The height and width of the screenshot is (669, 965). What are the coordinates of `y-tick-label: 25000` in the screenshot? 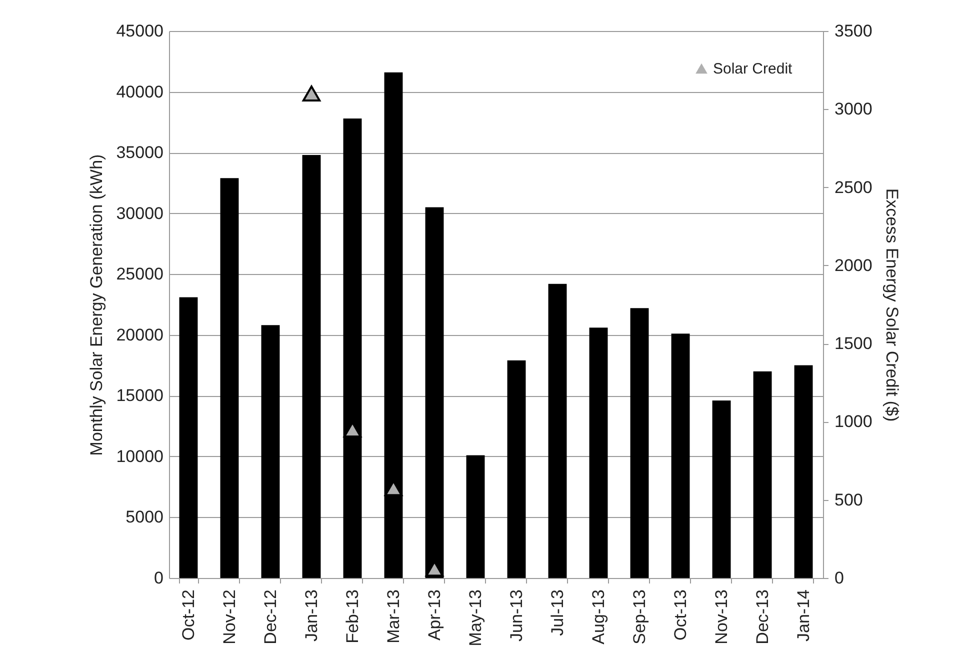 It's located at (140, 274).